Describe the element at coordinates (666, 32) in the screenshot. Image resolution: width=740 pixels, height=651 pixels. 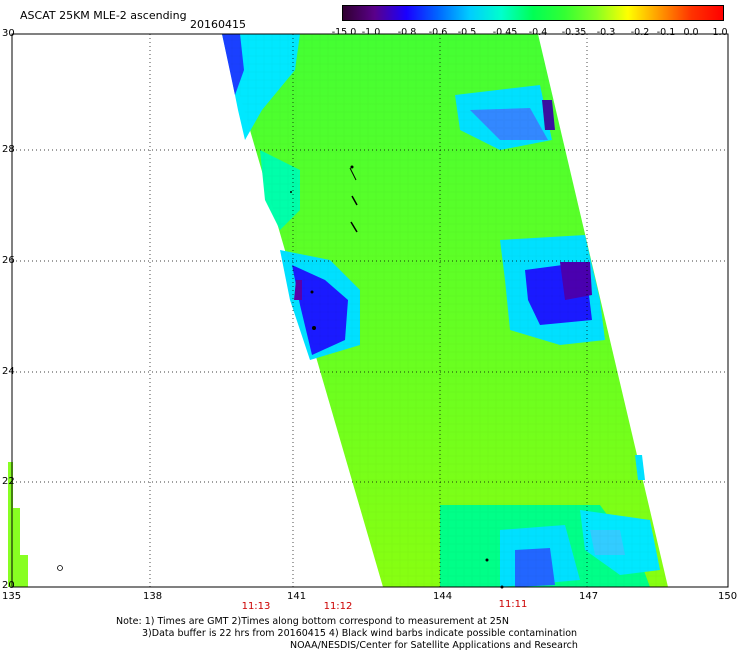
I see `colorbar-label: -0.1` at that location.